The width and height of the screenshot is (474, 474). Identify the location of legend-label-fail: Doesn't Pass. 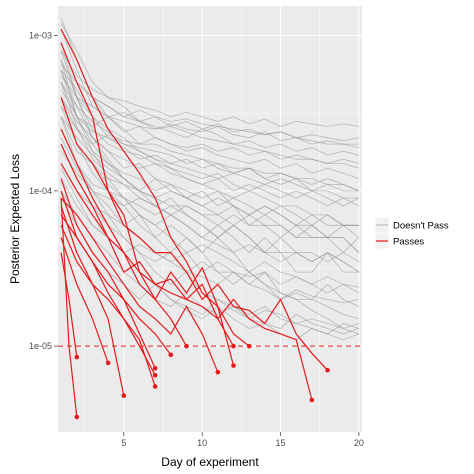
(421, 226).